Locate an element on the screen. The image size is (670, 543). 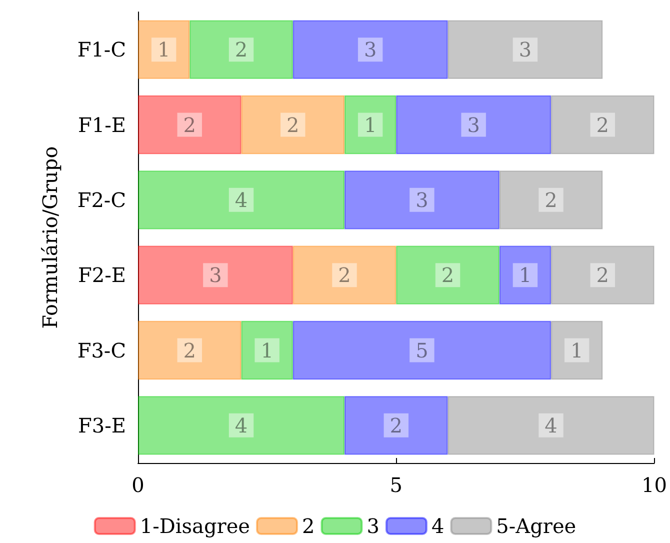
y-tick-label: F3-E is located at coordinates (102, 425).